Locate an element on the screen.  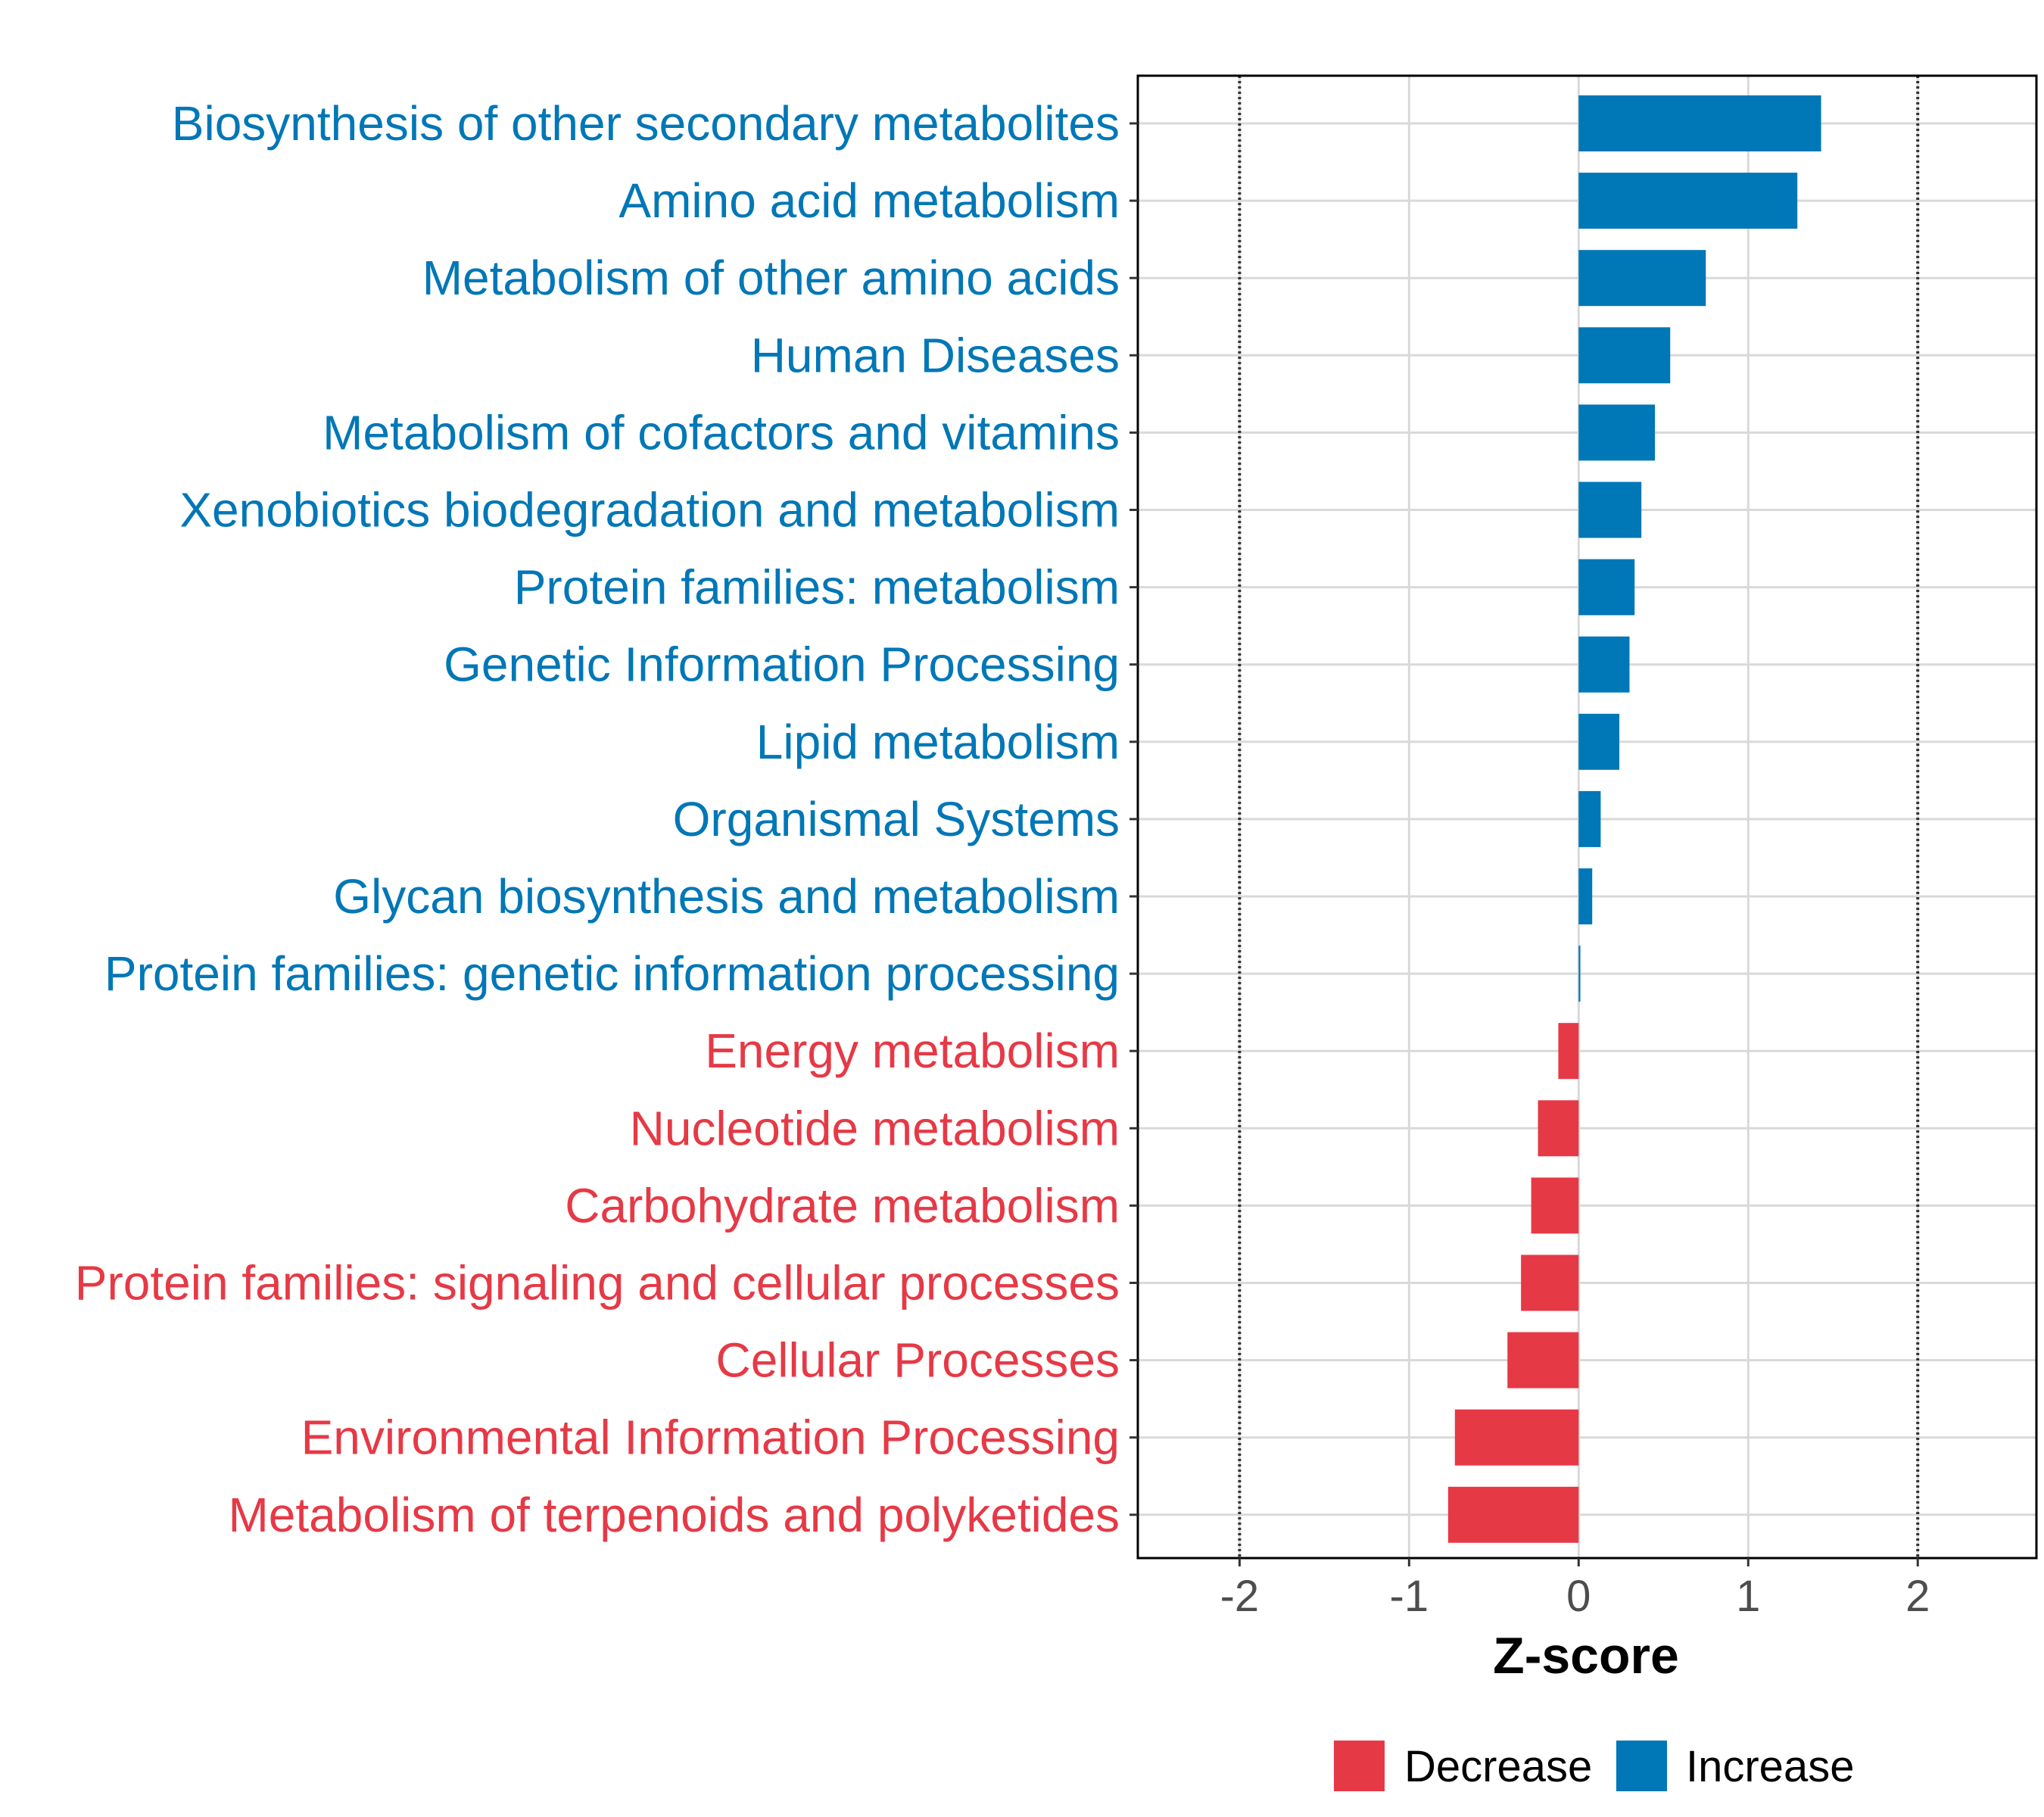
category-label: Nucleotide metabolism is located at coordinates (875, 1128).